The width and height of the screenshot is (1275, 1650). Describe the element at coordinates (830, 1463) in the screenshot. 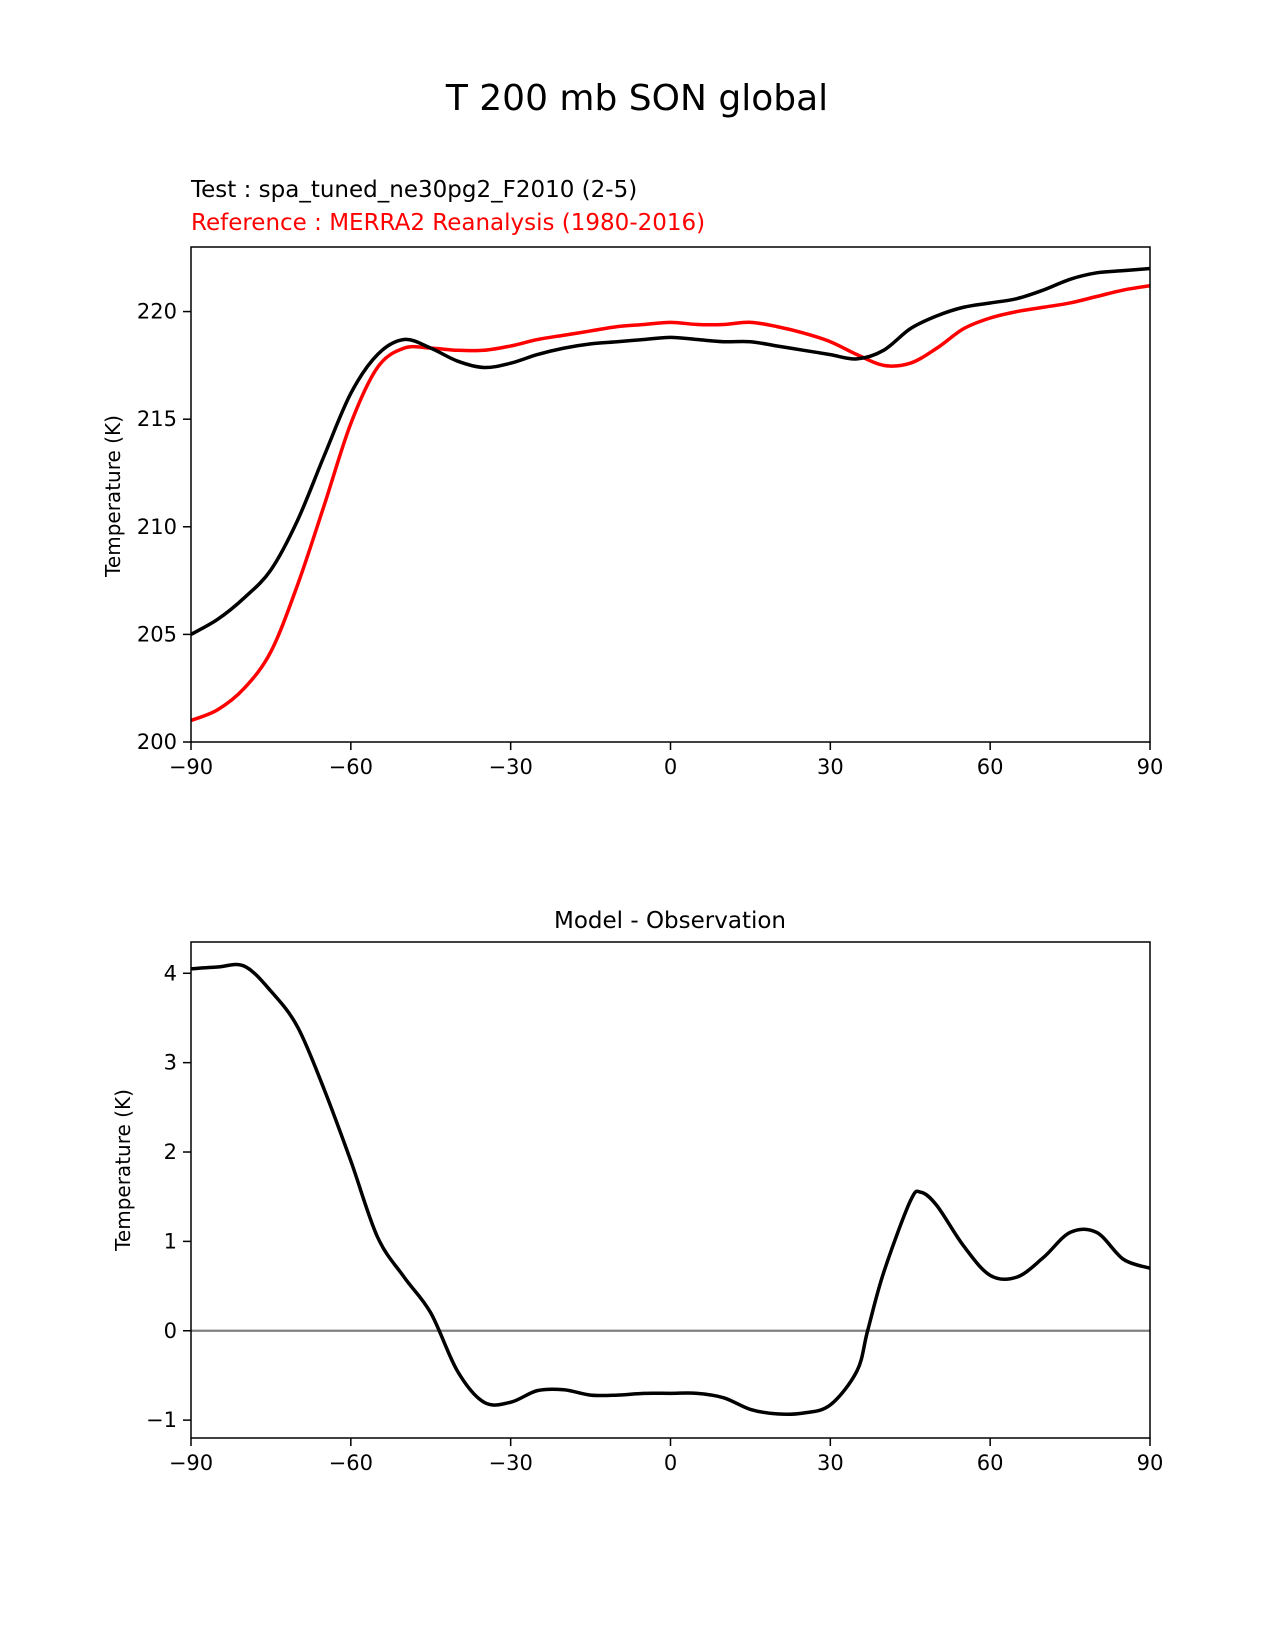

I see `bottom-x-tick-label: 30` at that location.